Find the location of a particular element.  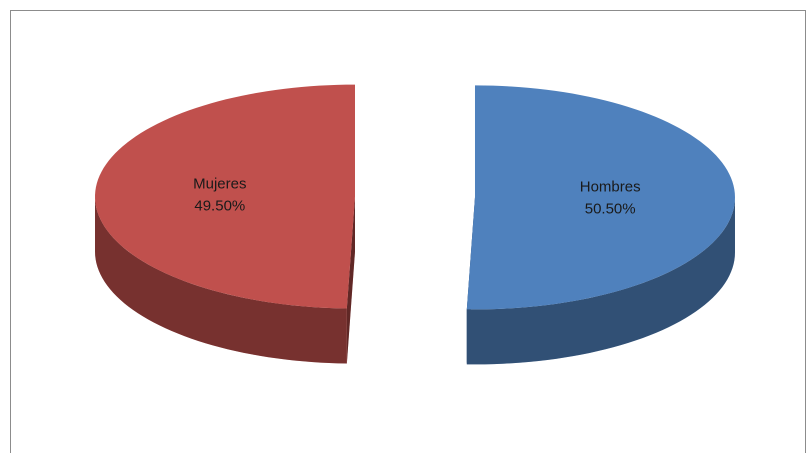

slice-label: Mujeres is located at coordinates (219, 184).